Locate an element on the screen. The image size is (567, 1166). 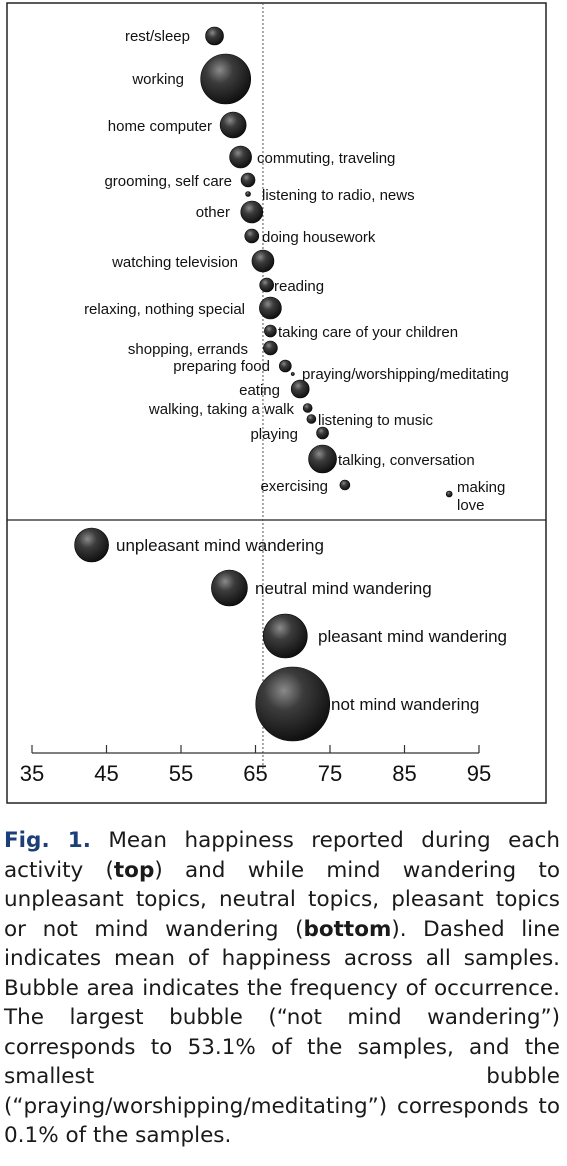
bubble-preparing-food: preparing food is located at coordinates (232, 366).